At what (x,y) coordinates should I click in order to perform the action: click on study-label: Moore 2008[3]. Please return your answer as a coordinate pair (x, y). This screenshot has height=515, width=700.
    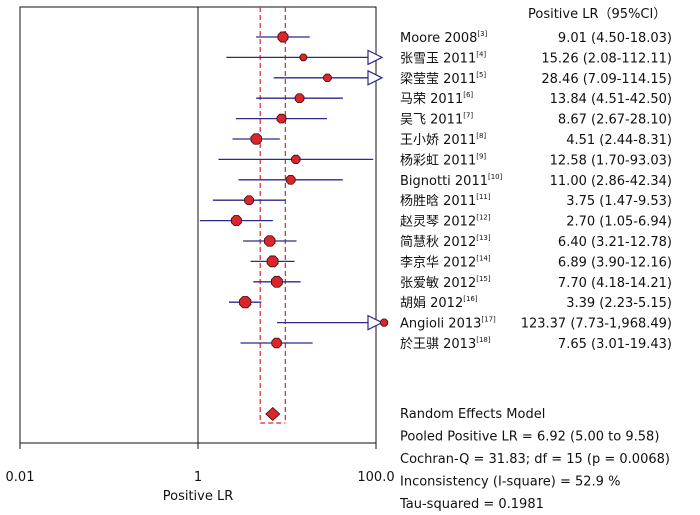
    Looking at the image, I should click on (444, 38).